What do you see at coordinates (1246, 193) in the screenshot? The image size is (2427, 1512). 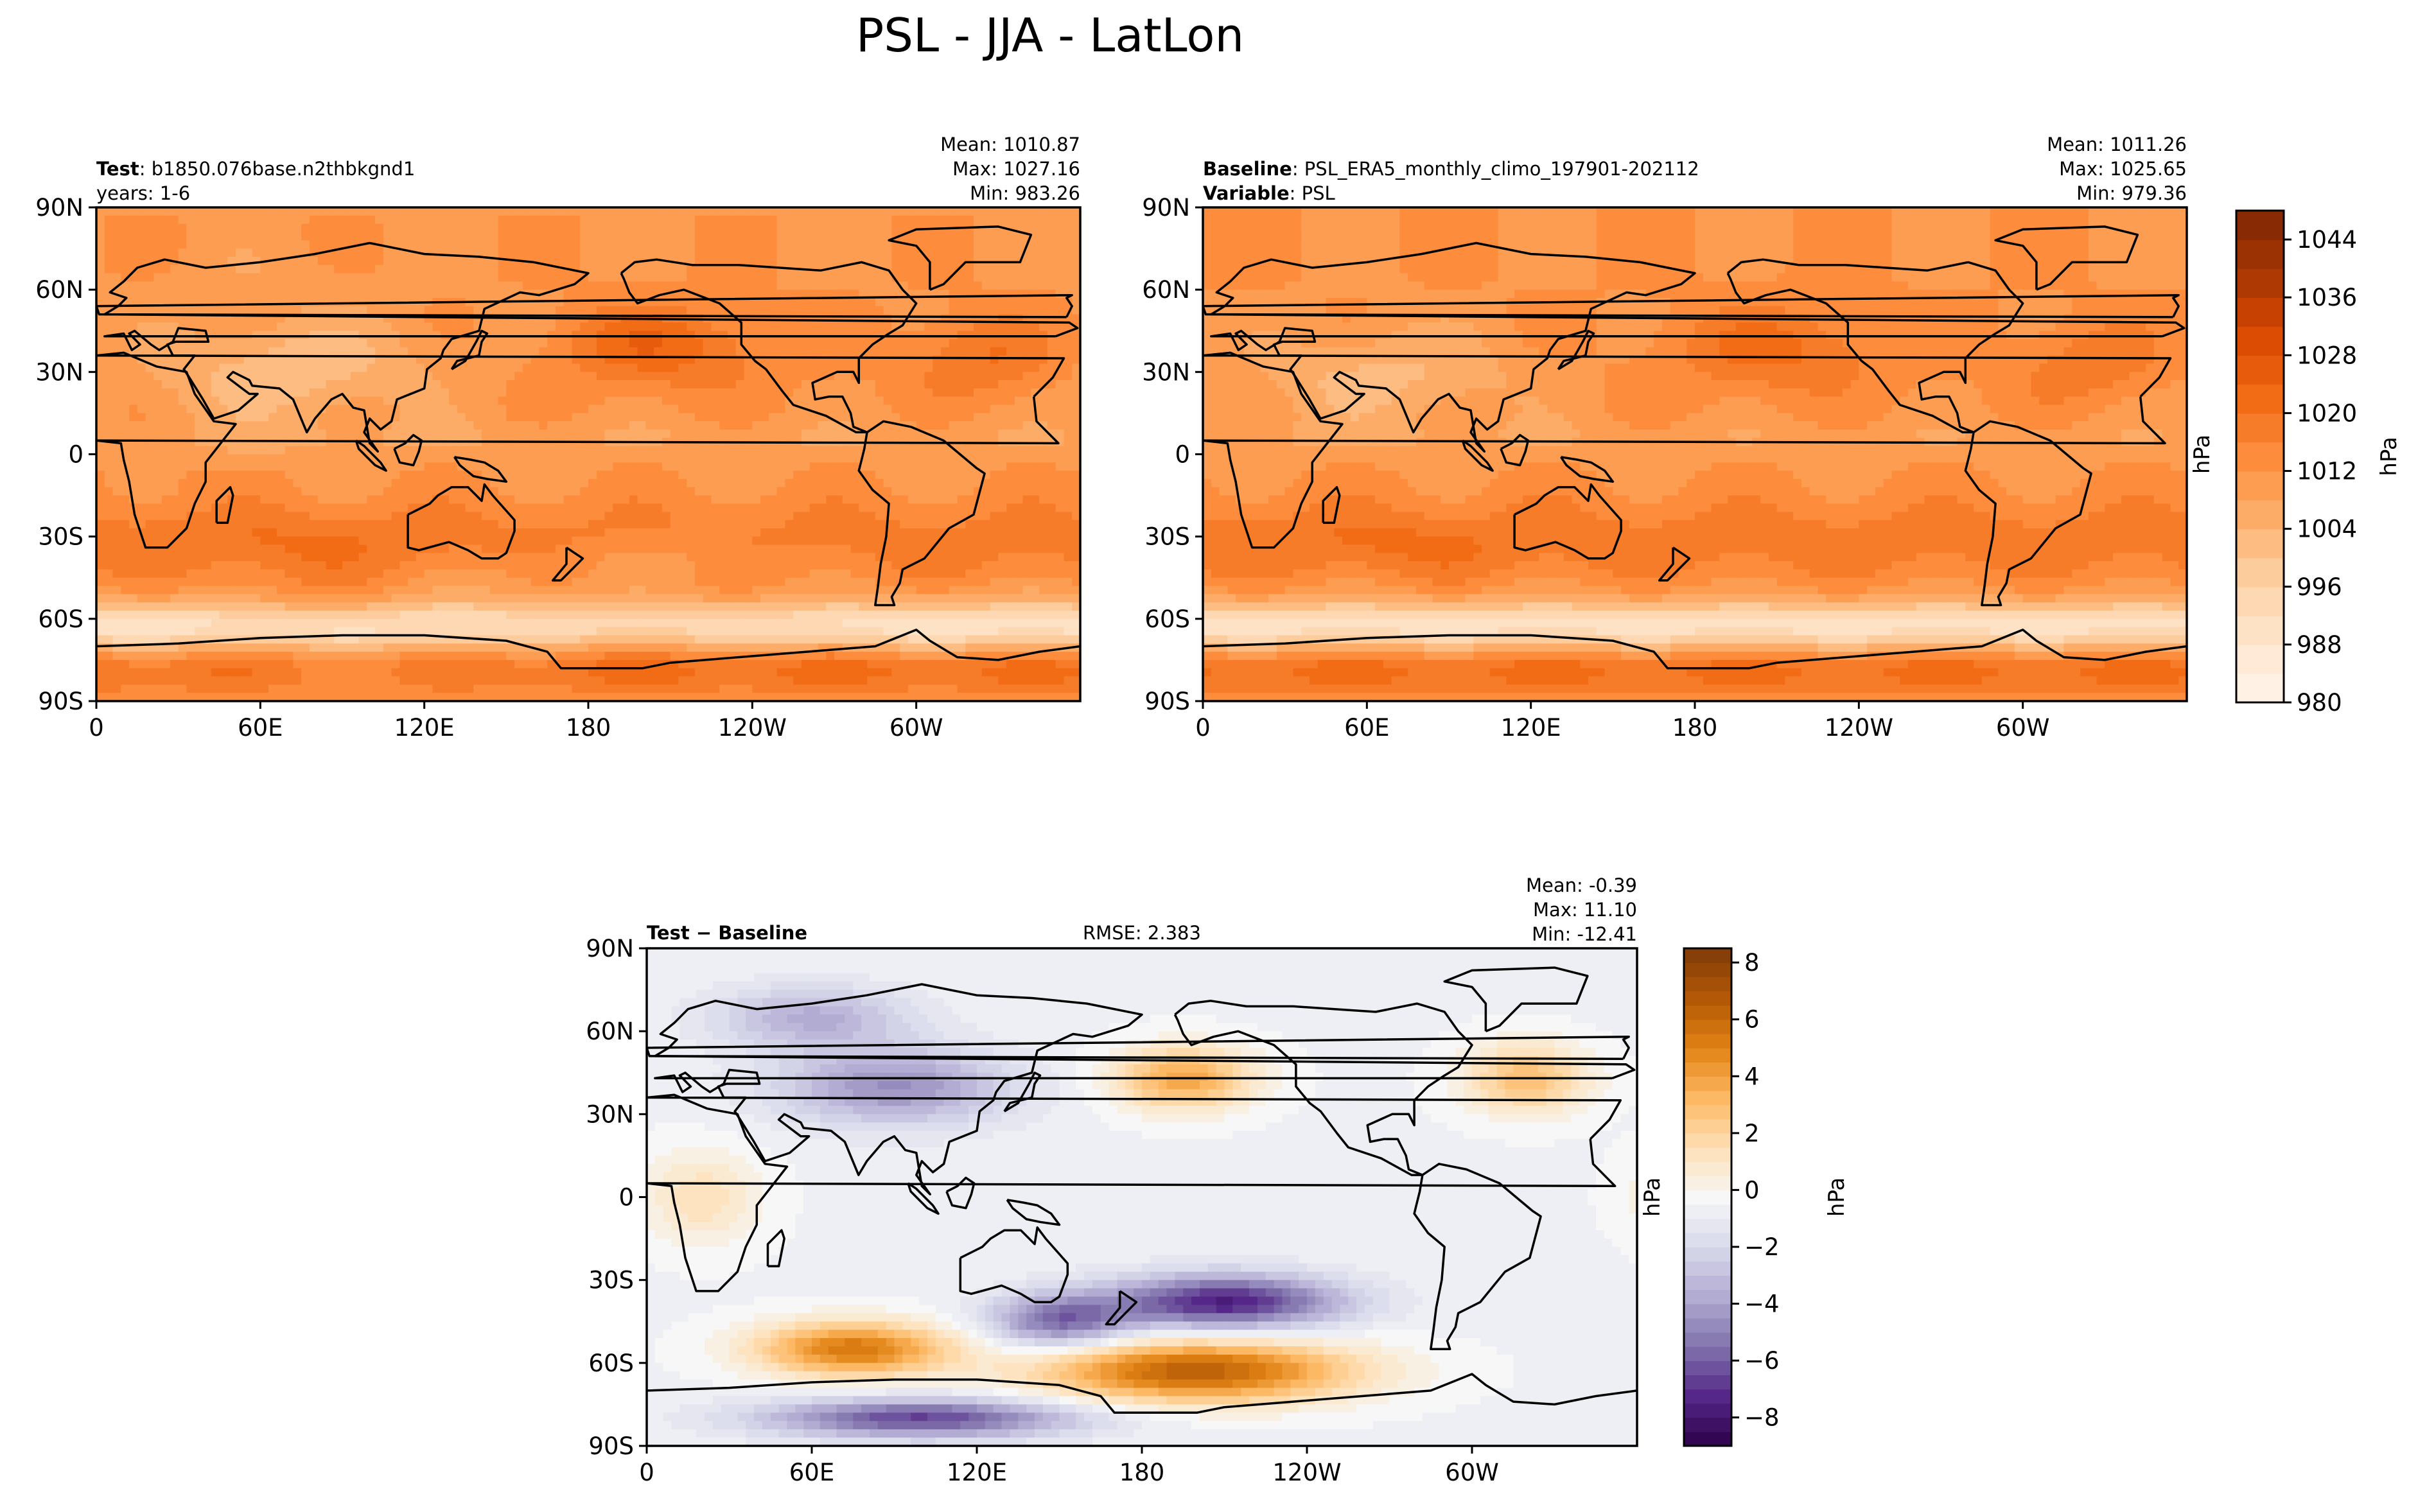 I see `panel-subtitle-bold: Variable` at bounding box center [1246, 193].